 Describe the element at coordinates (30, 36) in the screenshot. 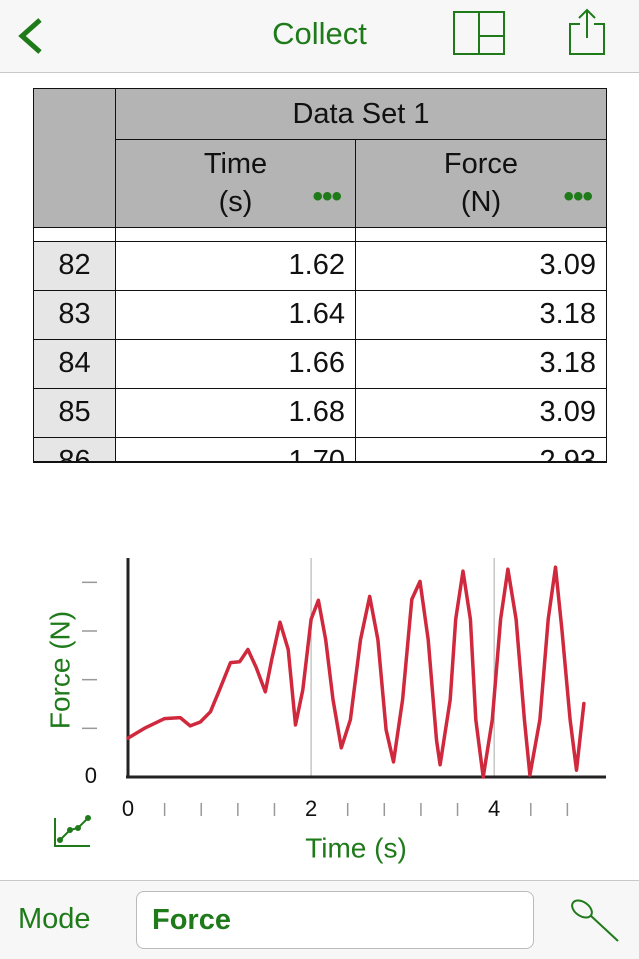

I see `back-button` at that location.